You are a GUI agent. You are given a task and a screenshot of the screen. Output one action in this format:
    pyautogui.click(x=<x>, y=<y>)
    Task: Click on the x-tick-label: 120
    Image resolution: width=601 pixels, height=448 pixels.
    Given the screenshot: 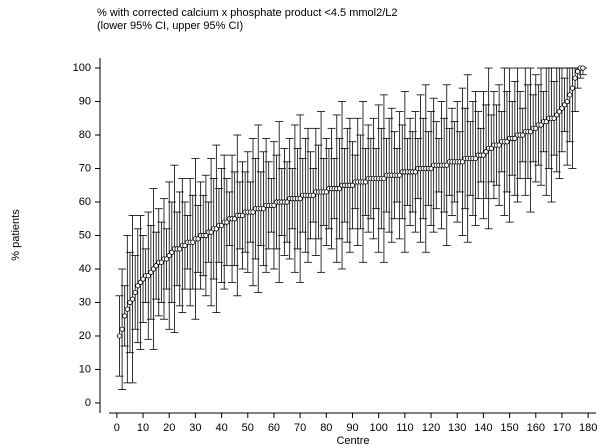 What is the action you would take?
    pyautogui.click(x=431, y=428)
    